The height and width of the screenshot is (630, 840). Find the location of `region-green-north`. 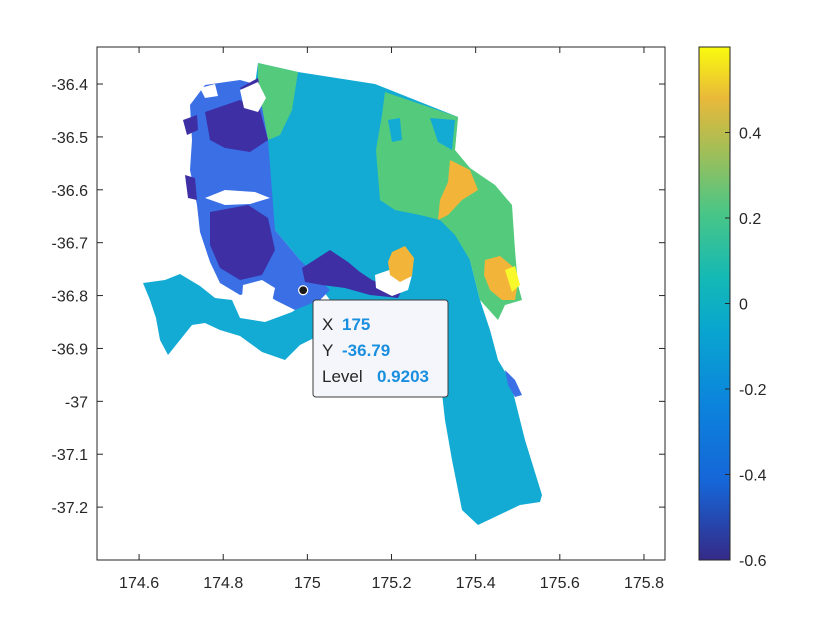

region-green-north is located at coordinates (278, 101).